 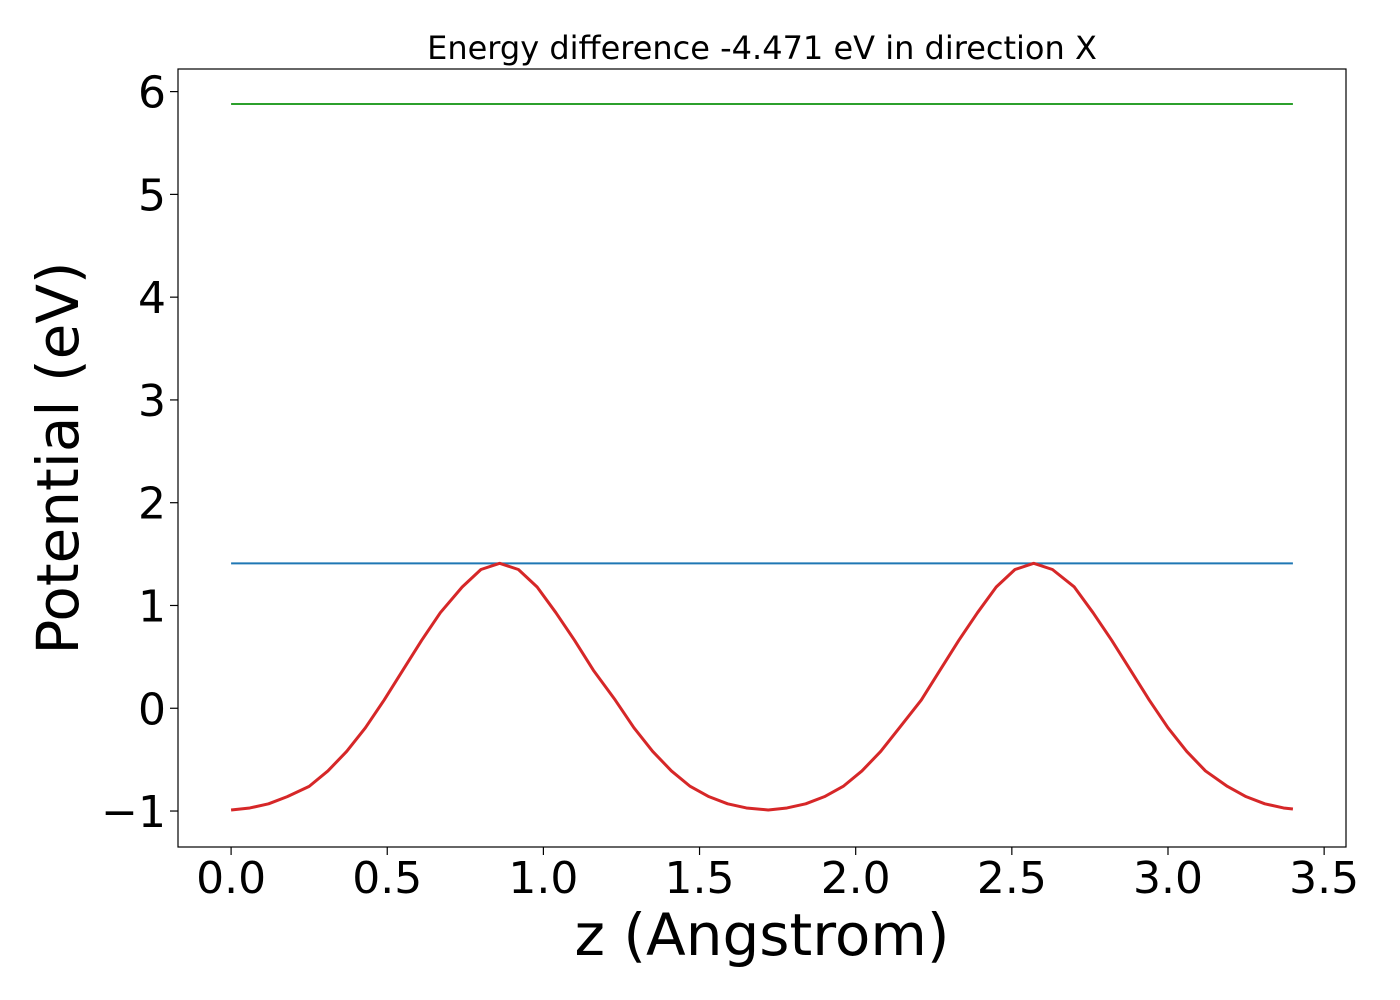 I want to click on x-tick-label: 2.5, so click(x=1012, y=878).